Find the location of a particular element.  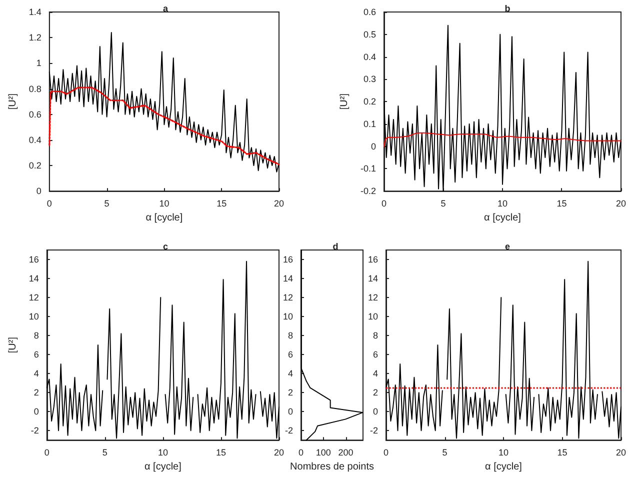

y-tick-label: 1.4 is located at coordinates (35, 12).